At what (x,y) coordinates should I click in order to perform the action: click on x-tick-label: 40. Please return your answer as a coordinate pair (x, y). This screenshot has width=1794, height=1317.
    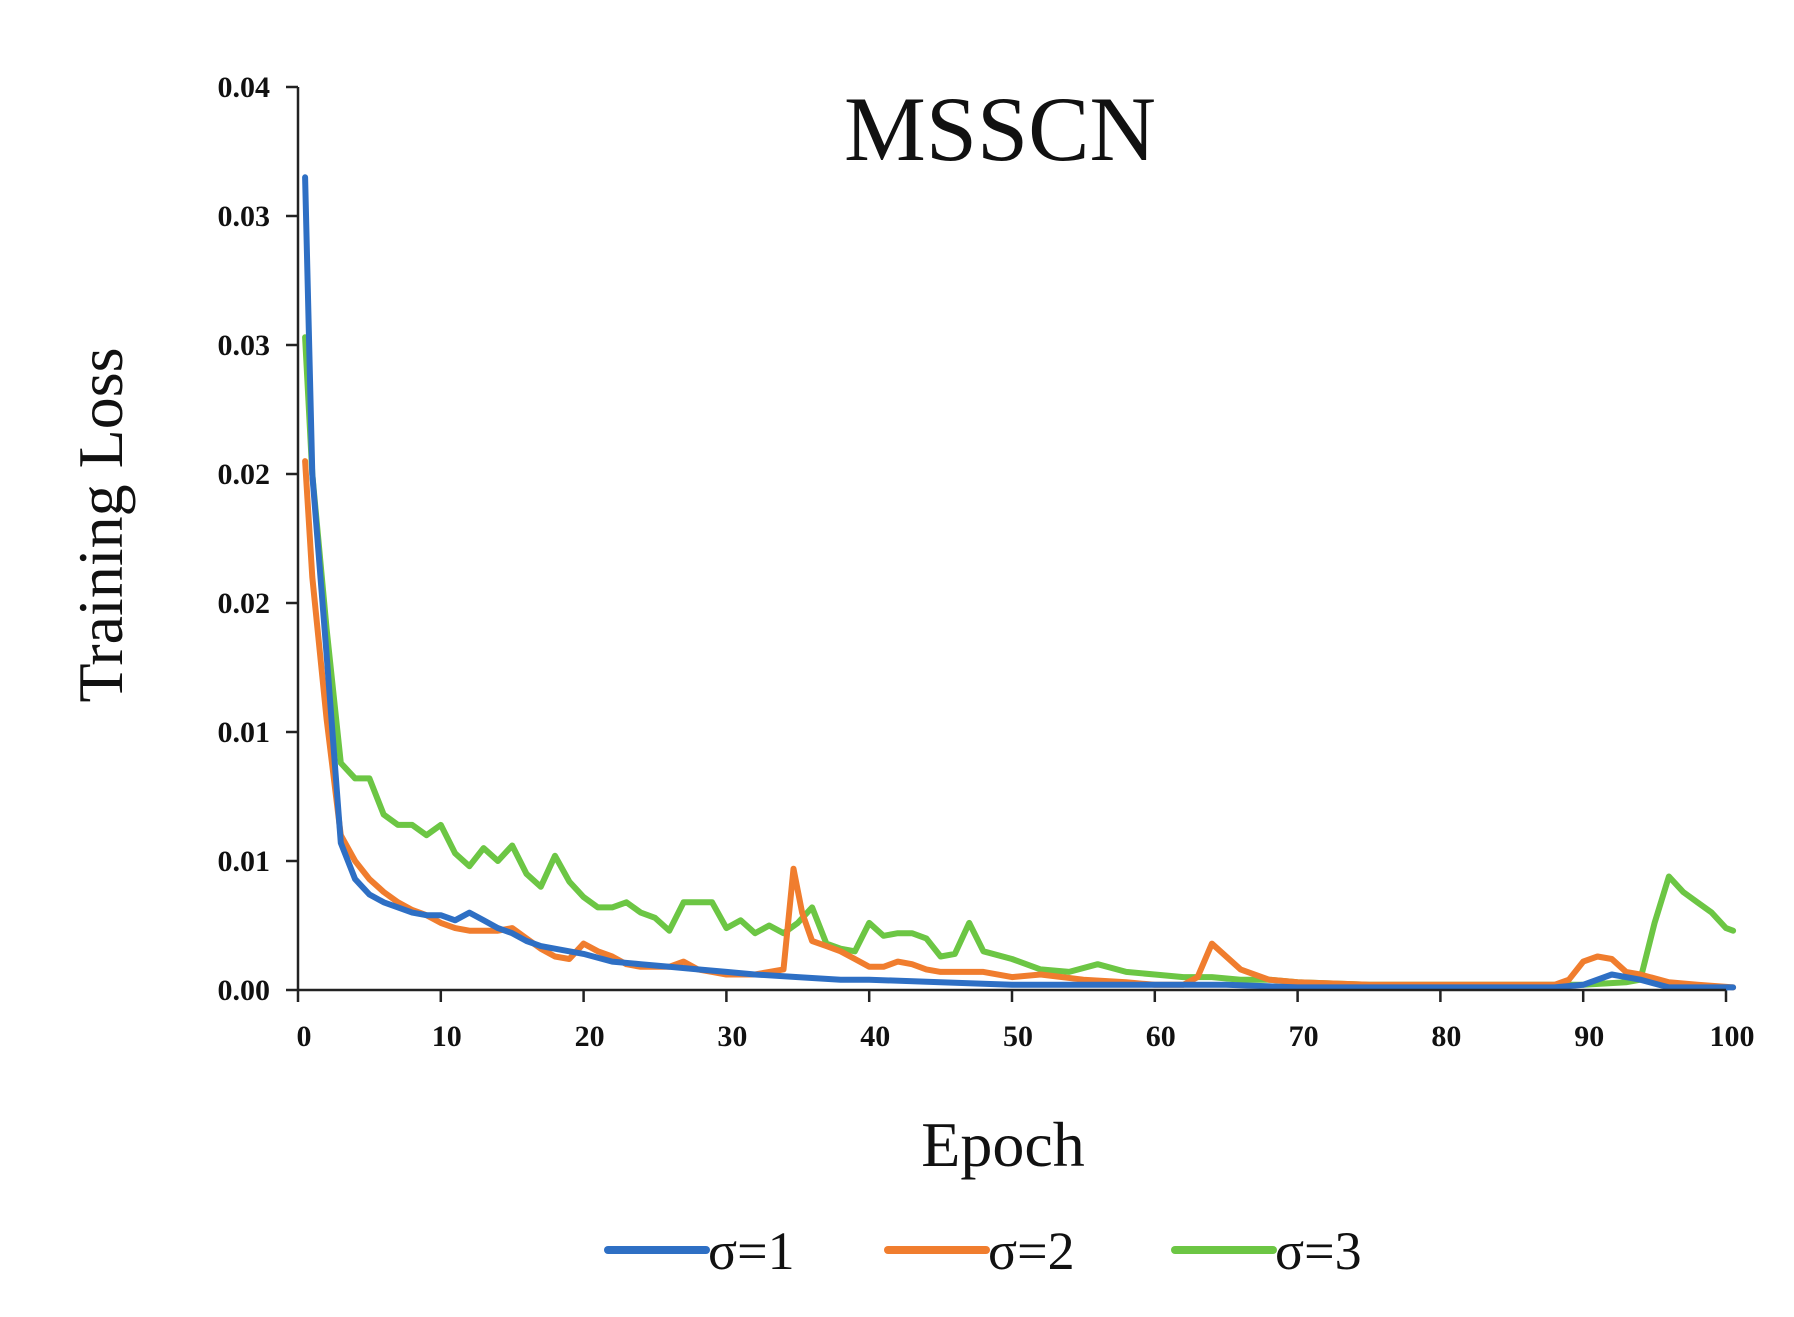
    Looking at the image, I should click on (875, 1036).